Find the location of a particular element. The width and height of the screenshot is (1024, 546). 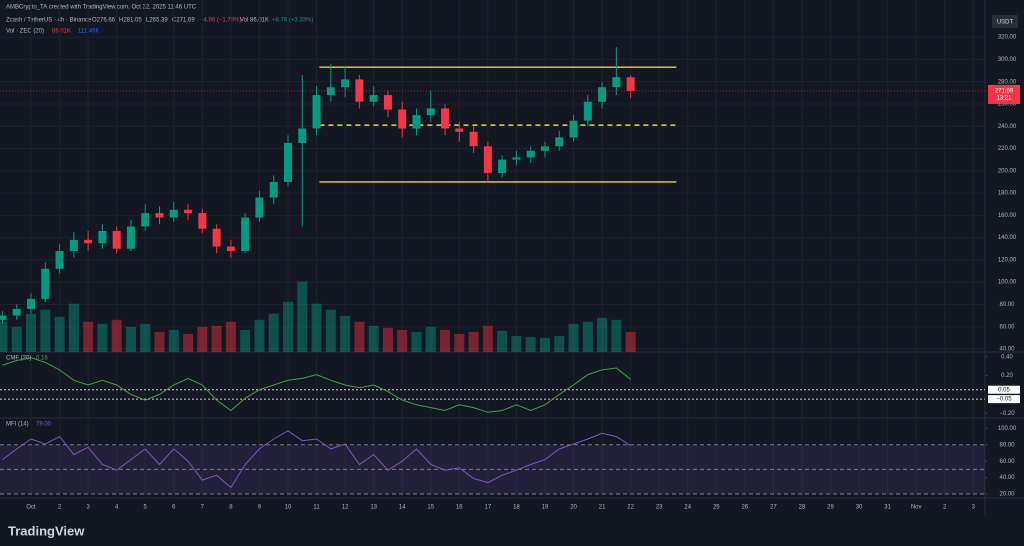

y-tick-label: 200.00 is located at coordinates (1007, 171).